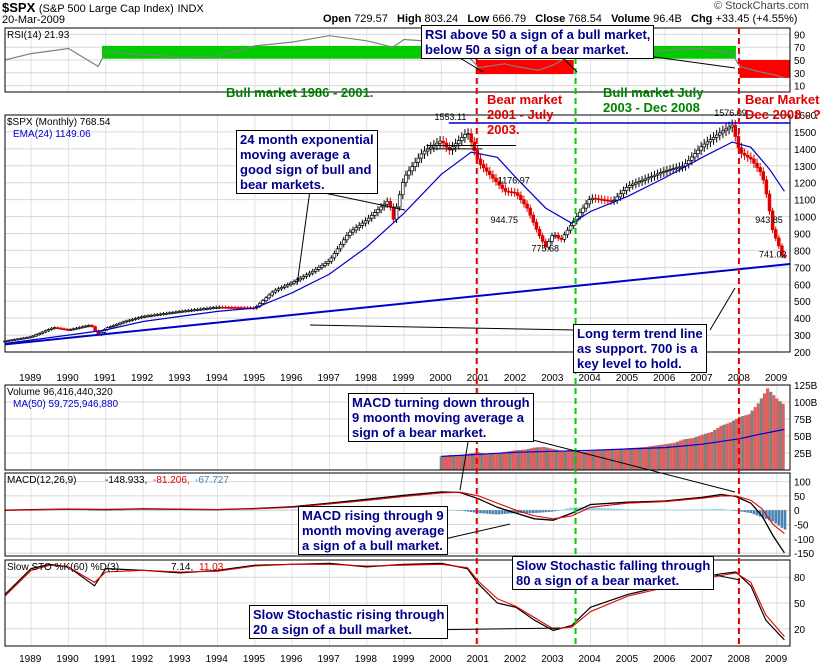  Describe the element at coordinates (504, 220) in the screenshot. I see `price-value-label: 944.75` at that location.